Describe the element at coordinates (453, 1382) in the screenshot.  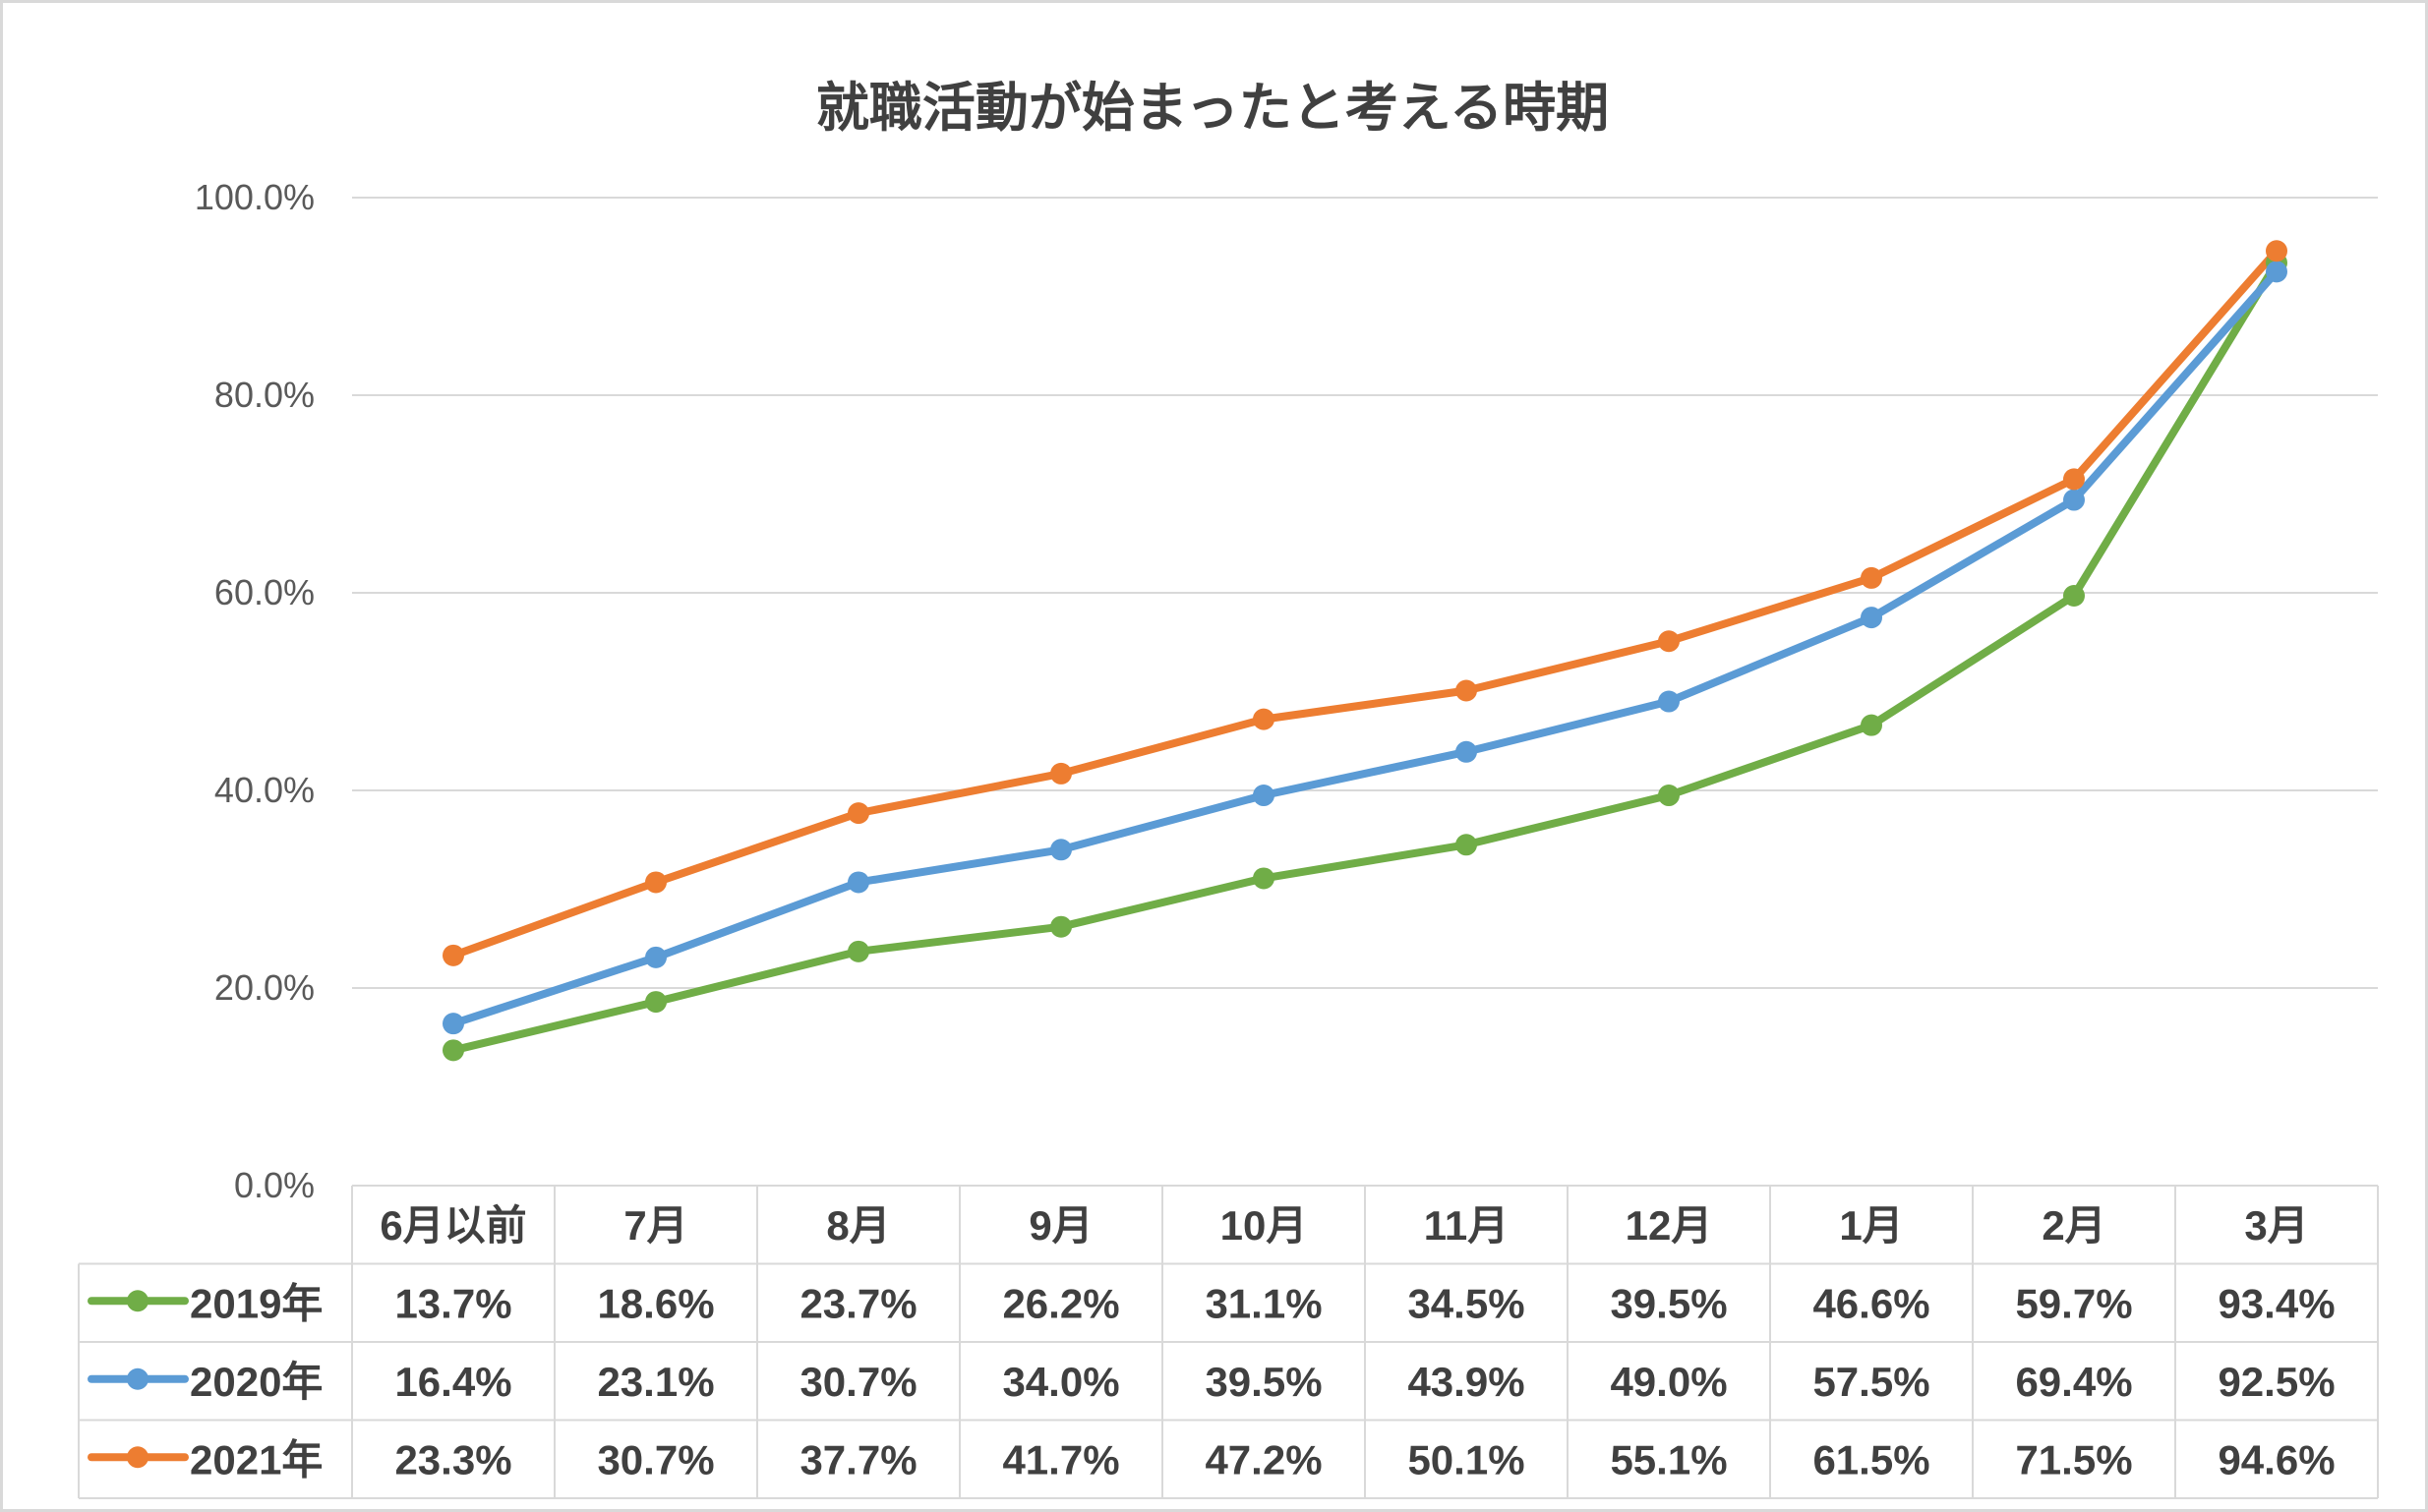
I see `data-table-cell: 16.4%` at that location.